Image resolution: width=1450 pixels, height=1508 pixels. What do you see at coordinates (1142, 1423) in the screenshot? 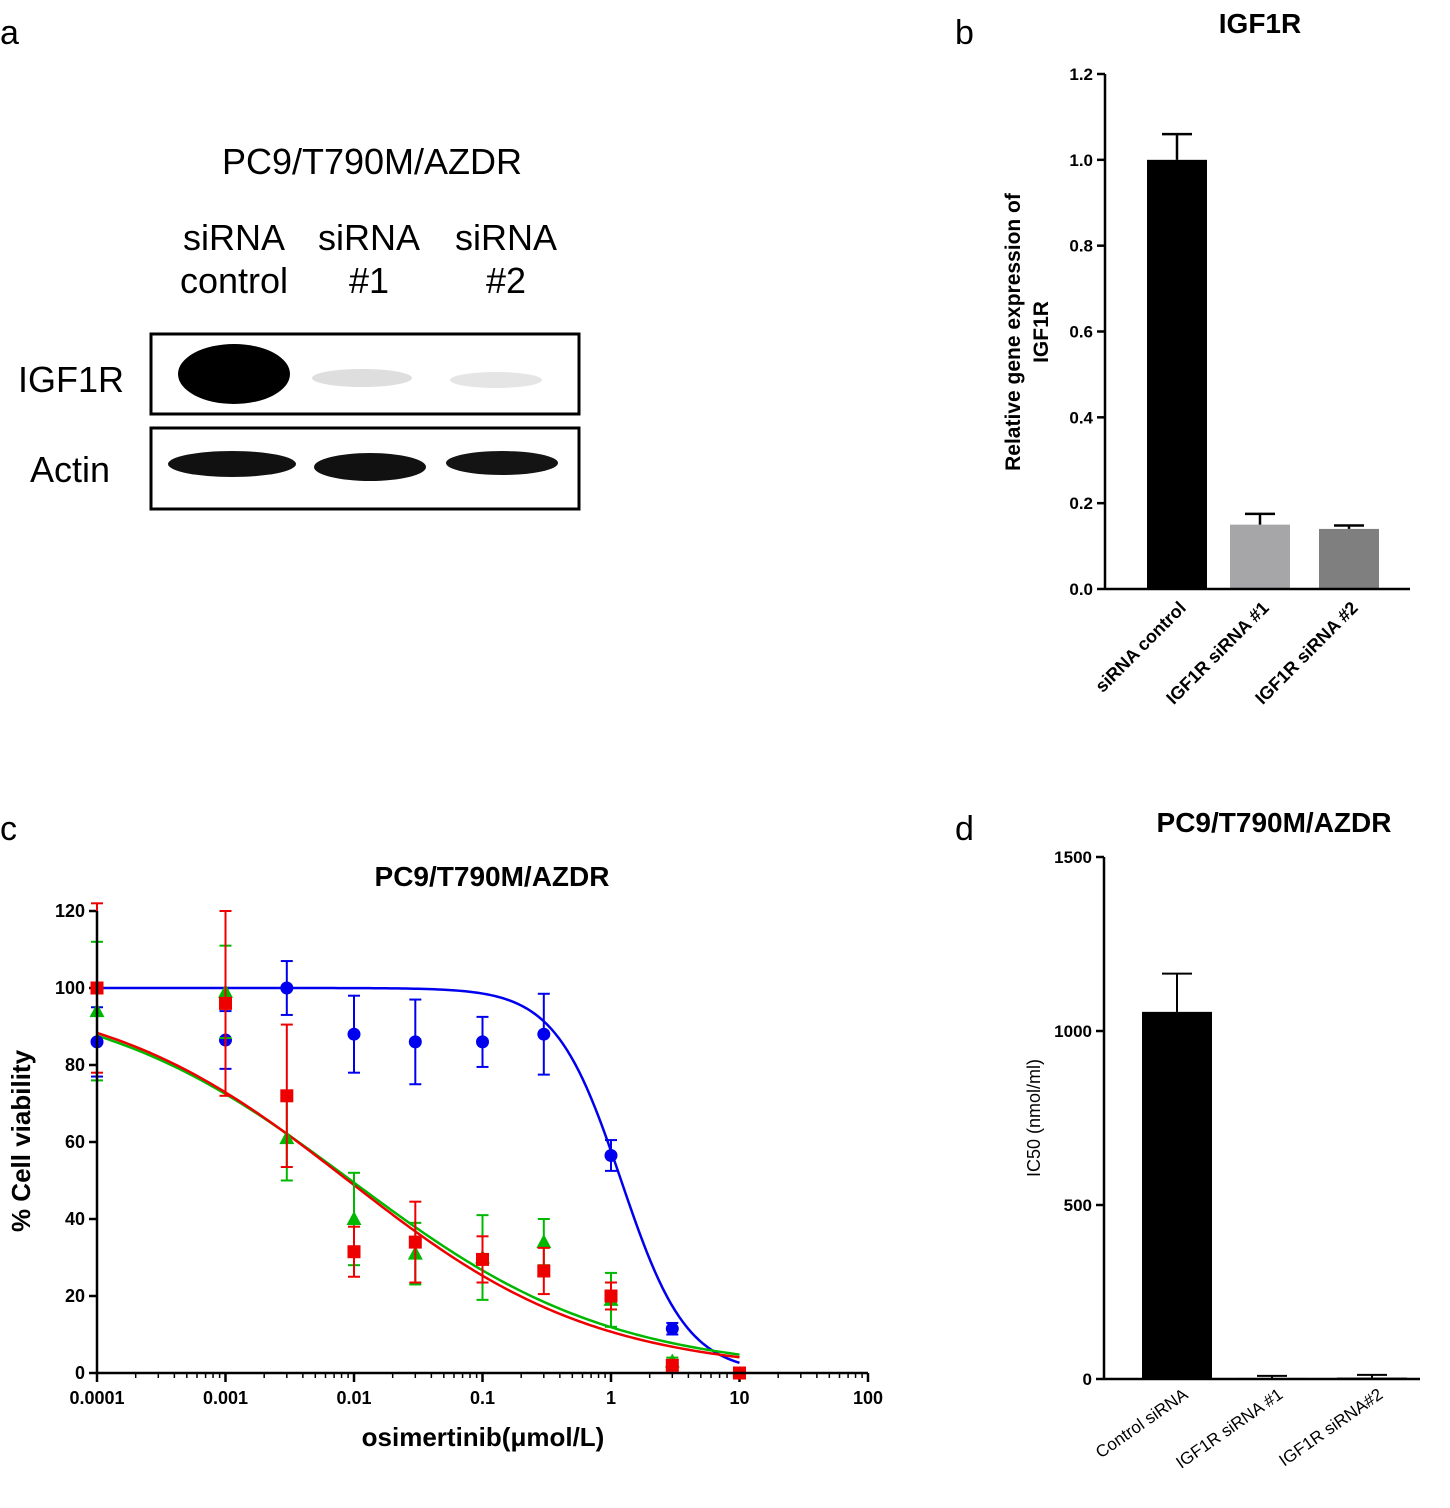
I see `chart-d-category-label: Control siRNA` at bounding box center [1142, 1423].